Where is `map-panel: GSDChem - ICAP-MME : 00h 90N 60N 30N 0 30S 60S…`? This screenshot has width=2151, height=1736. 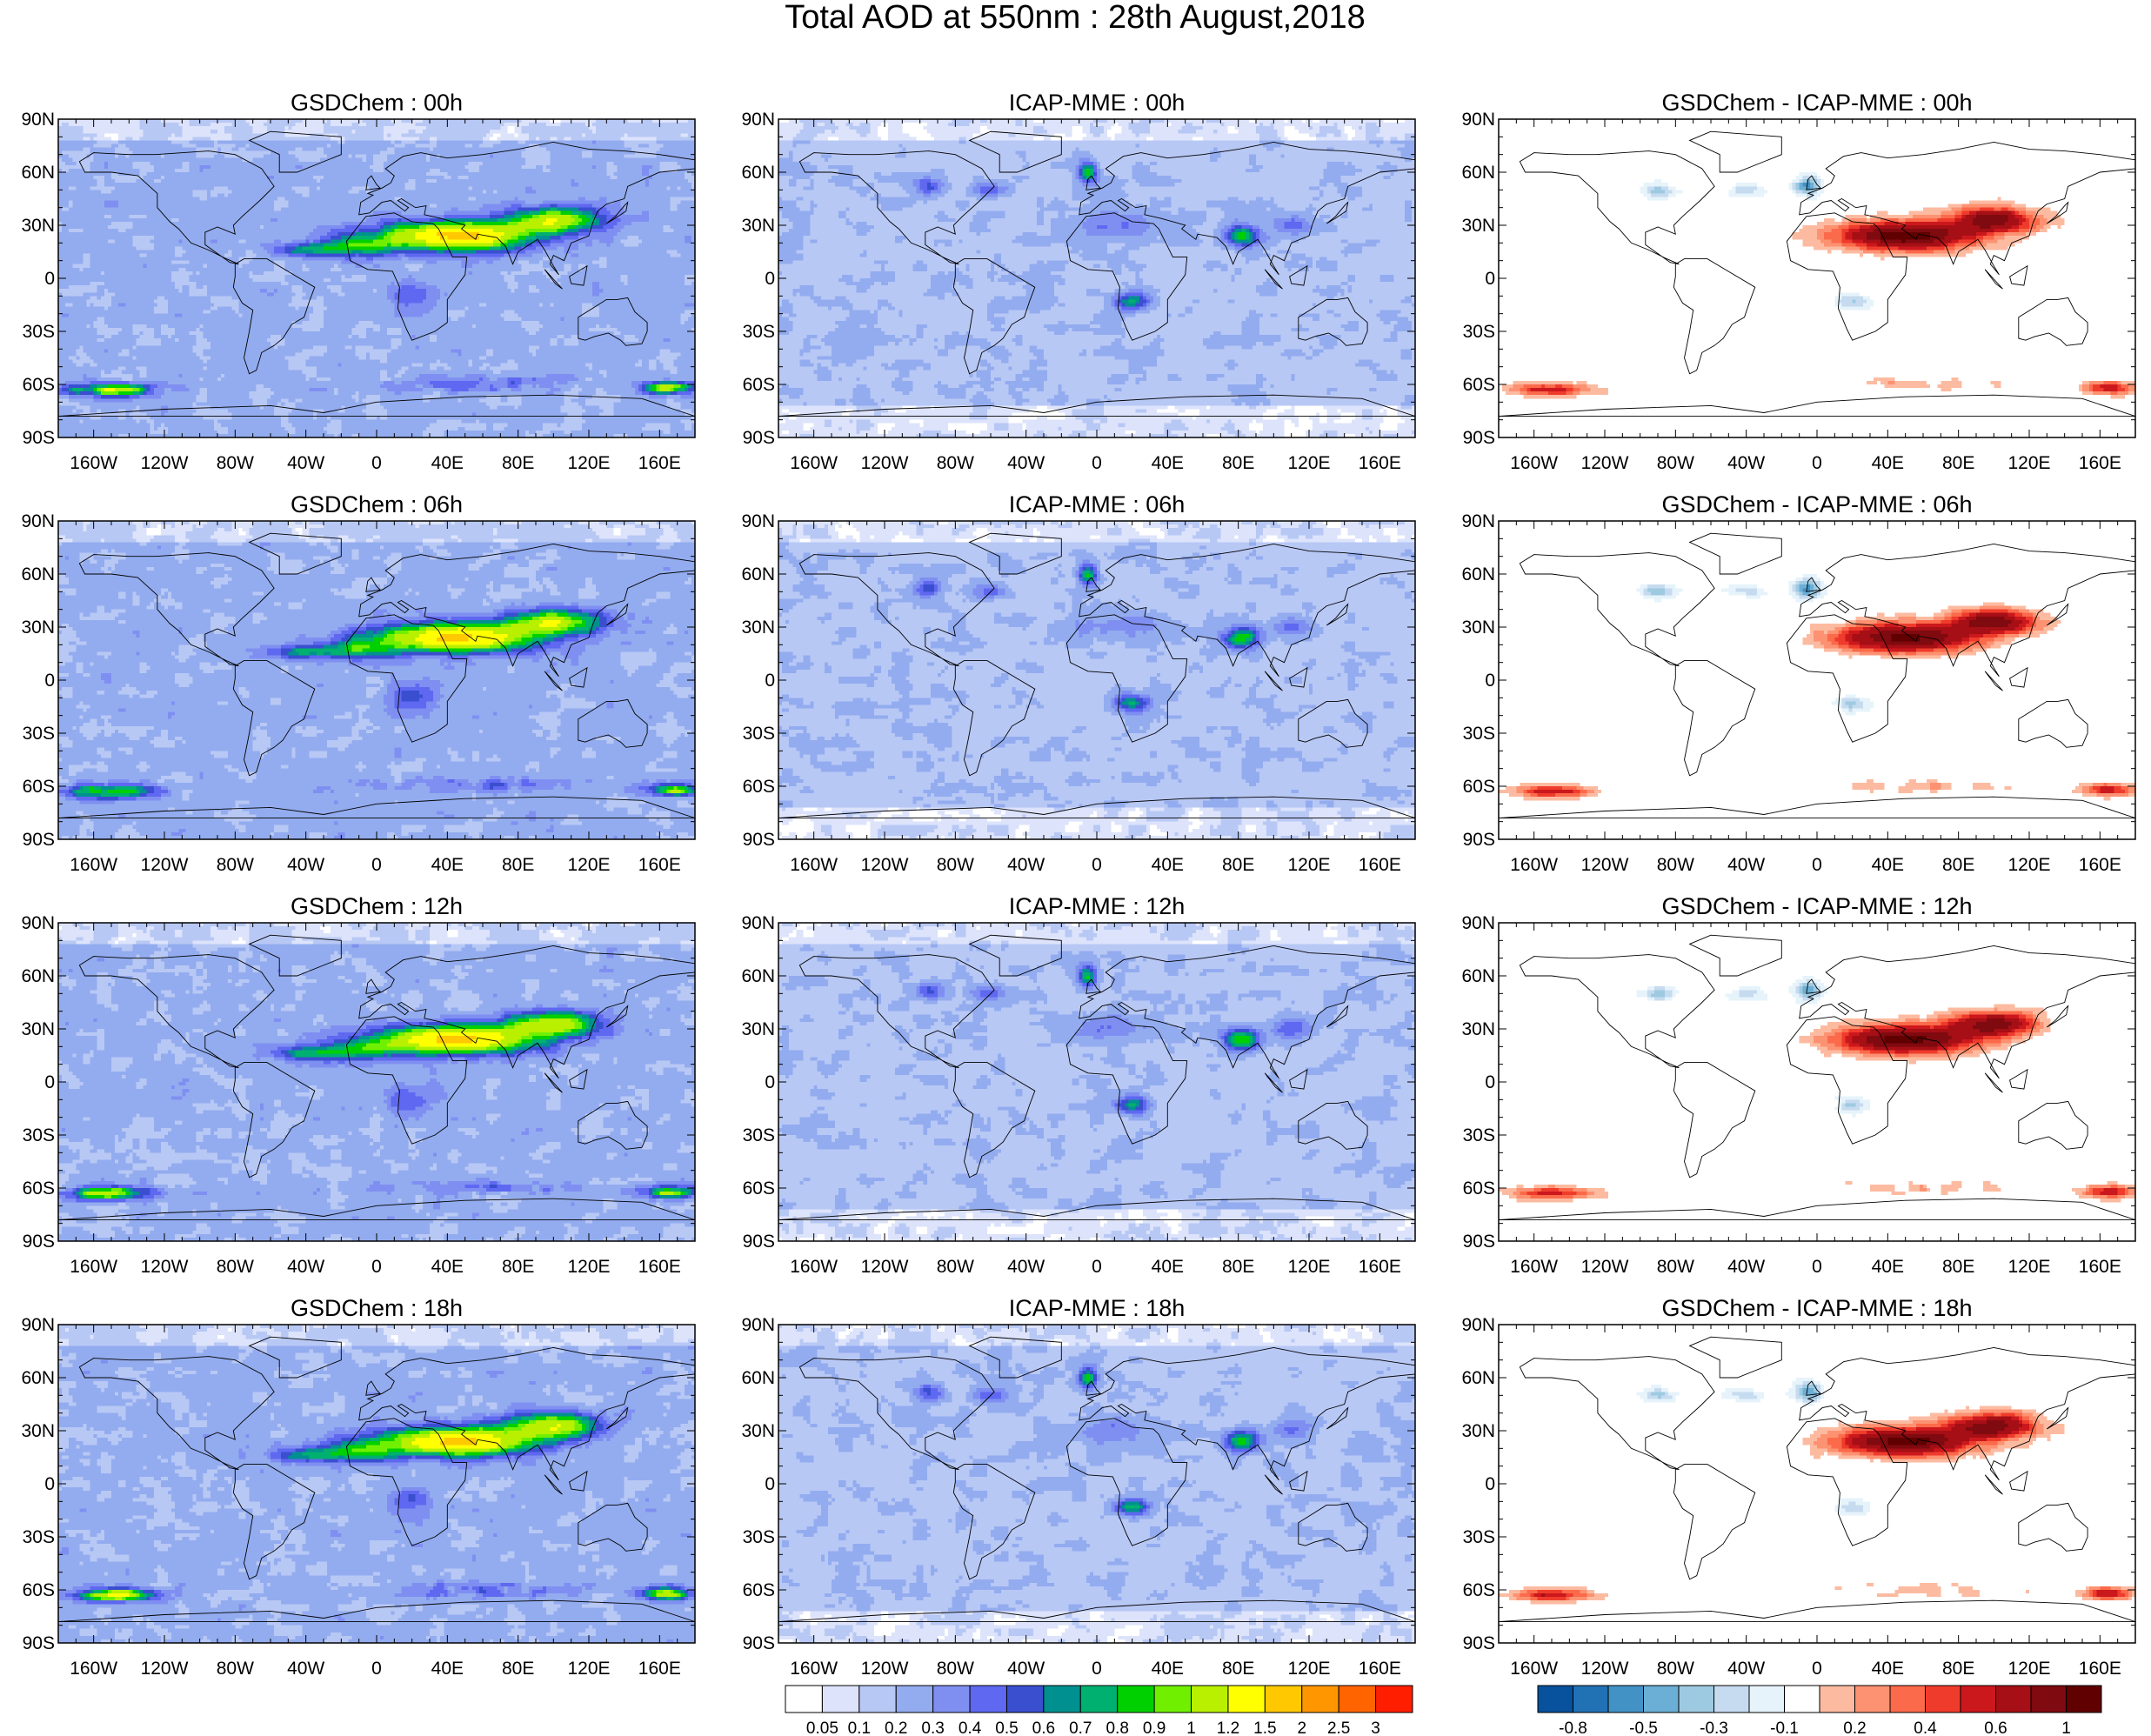
map-panel: GSDChem - ICAP-MME : 00h 90N 60N 30N 0 30S 60S… is located at coordinates (1798, 281).